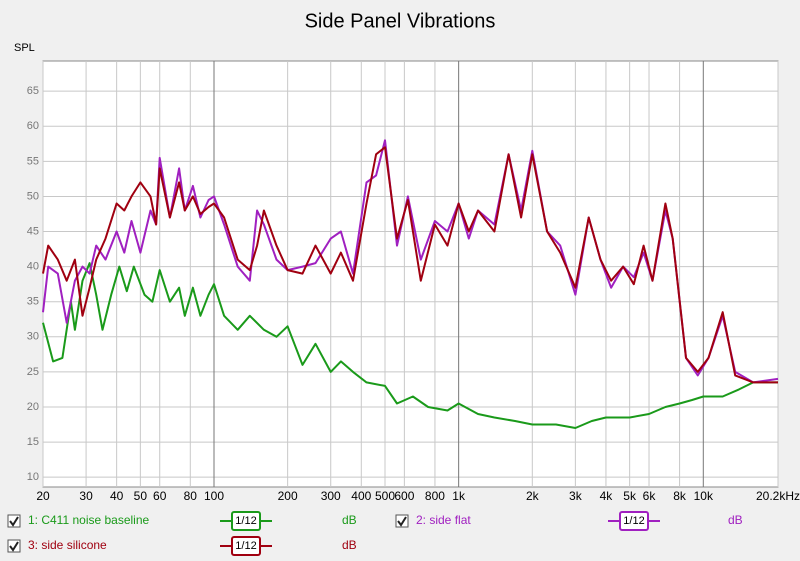 The image size is (800, 561). What do you see at coordinates (435, 496) in the screenshot?
I see `x-tick-label: 800` at bounding box center [435, 496].